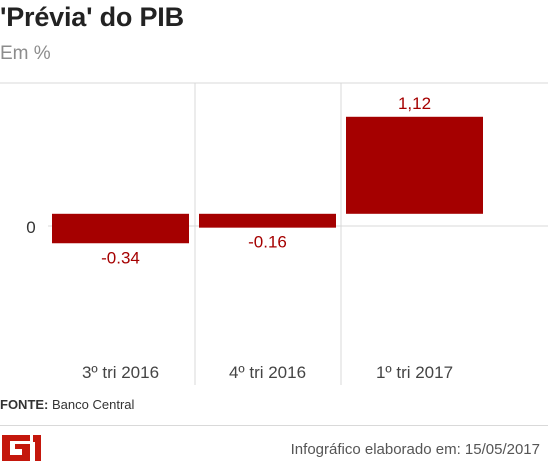  What do you see at coordinates (267, 242) in the screenshot?
I see `bar-value-label-2: -0.16` at bounding box center [267, 242].